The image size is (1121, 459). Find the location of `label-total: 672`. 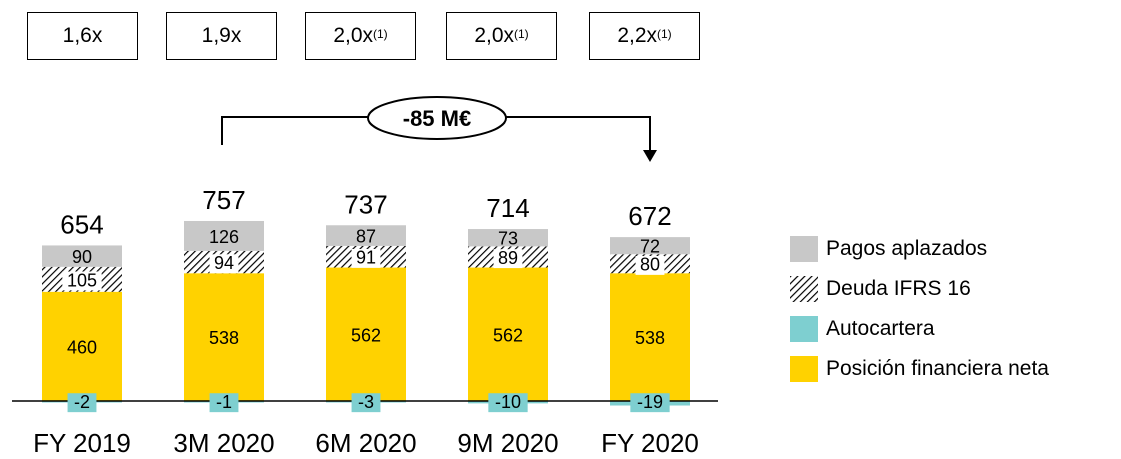

label-total: 672 is located at coordinates (649, 216).